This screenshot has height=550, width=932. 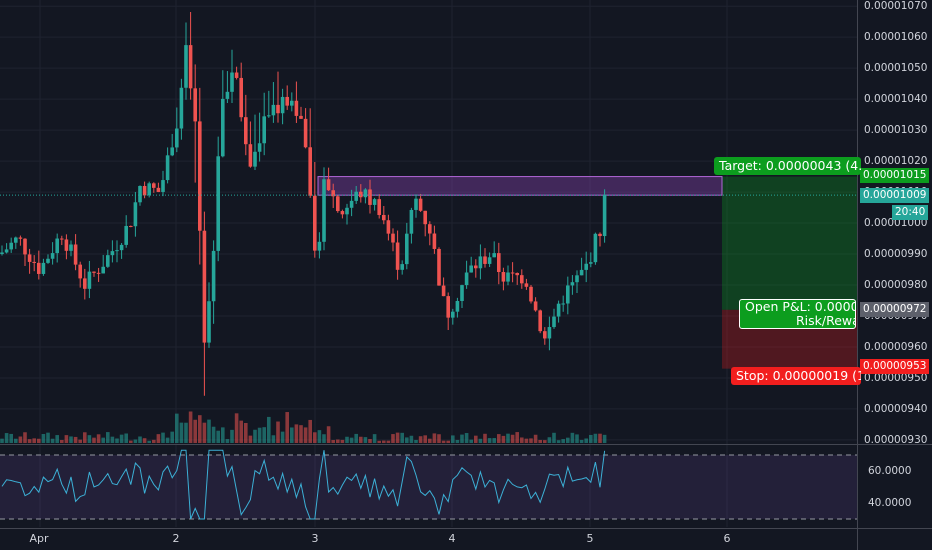 I want to click on time-tick-label: 5, so click(x=590, y=538).